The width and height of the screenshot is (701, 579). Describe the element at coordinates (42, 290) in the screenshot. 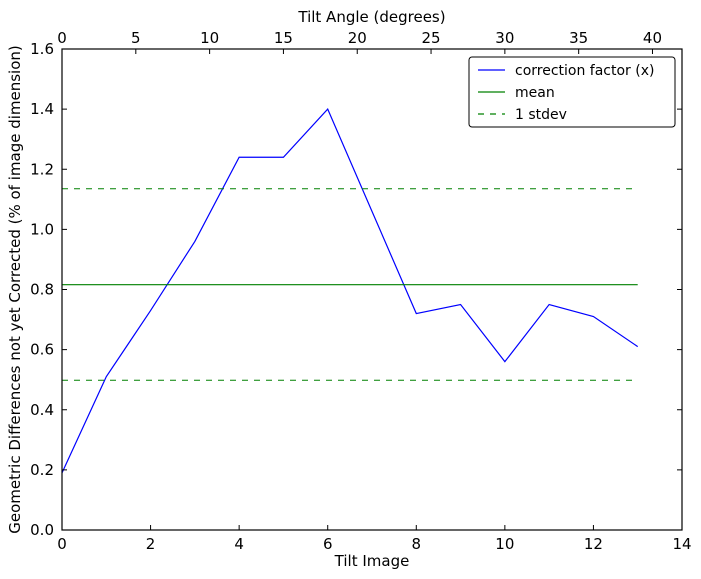

I see `y-tick-label: 0.8` at that location.